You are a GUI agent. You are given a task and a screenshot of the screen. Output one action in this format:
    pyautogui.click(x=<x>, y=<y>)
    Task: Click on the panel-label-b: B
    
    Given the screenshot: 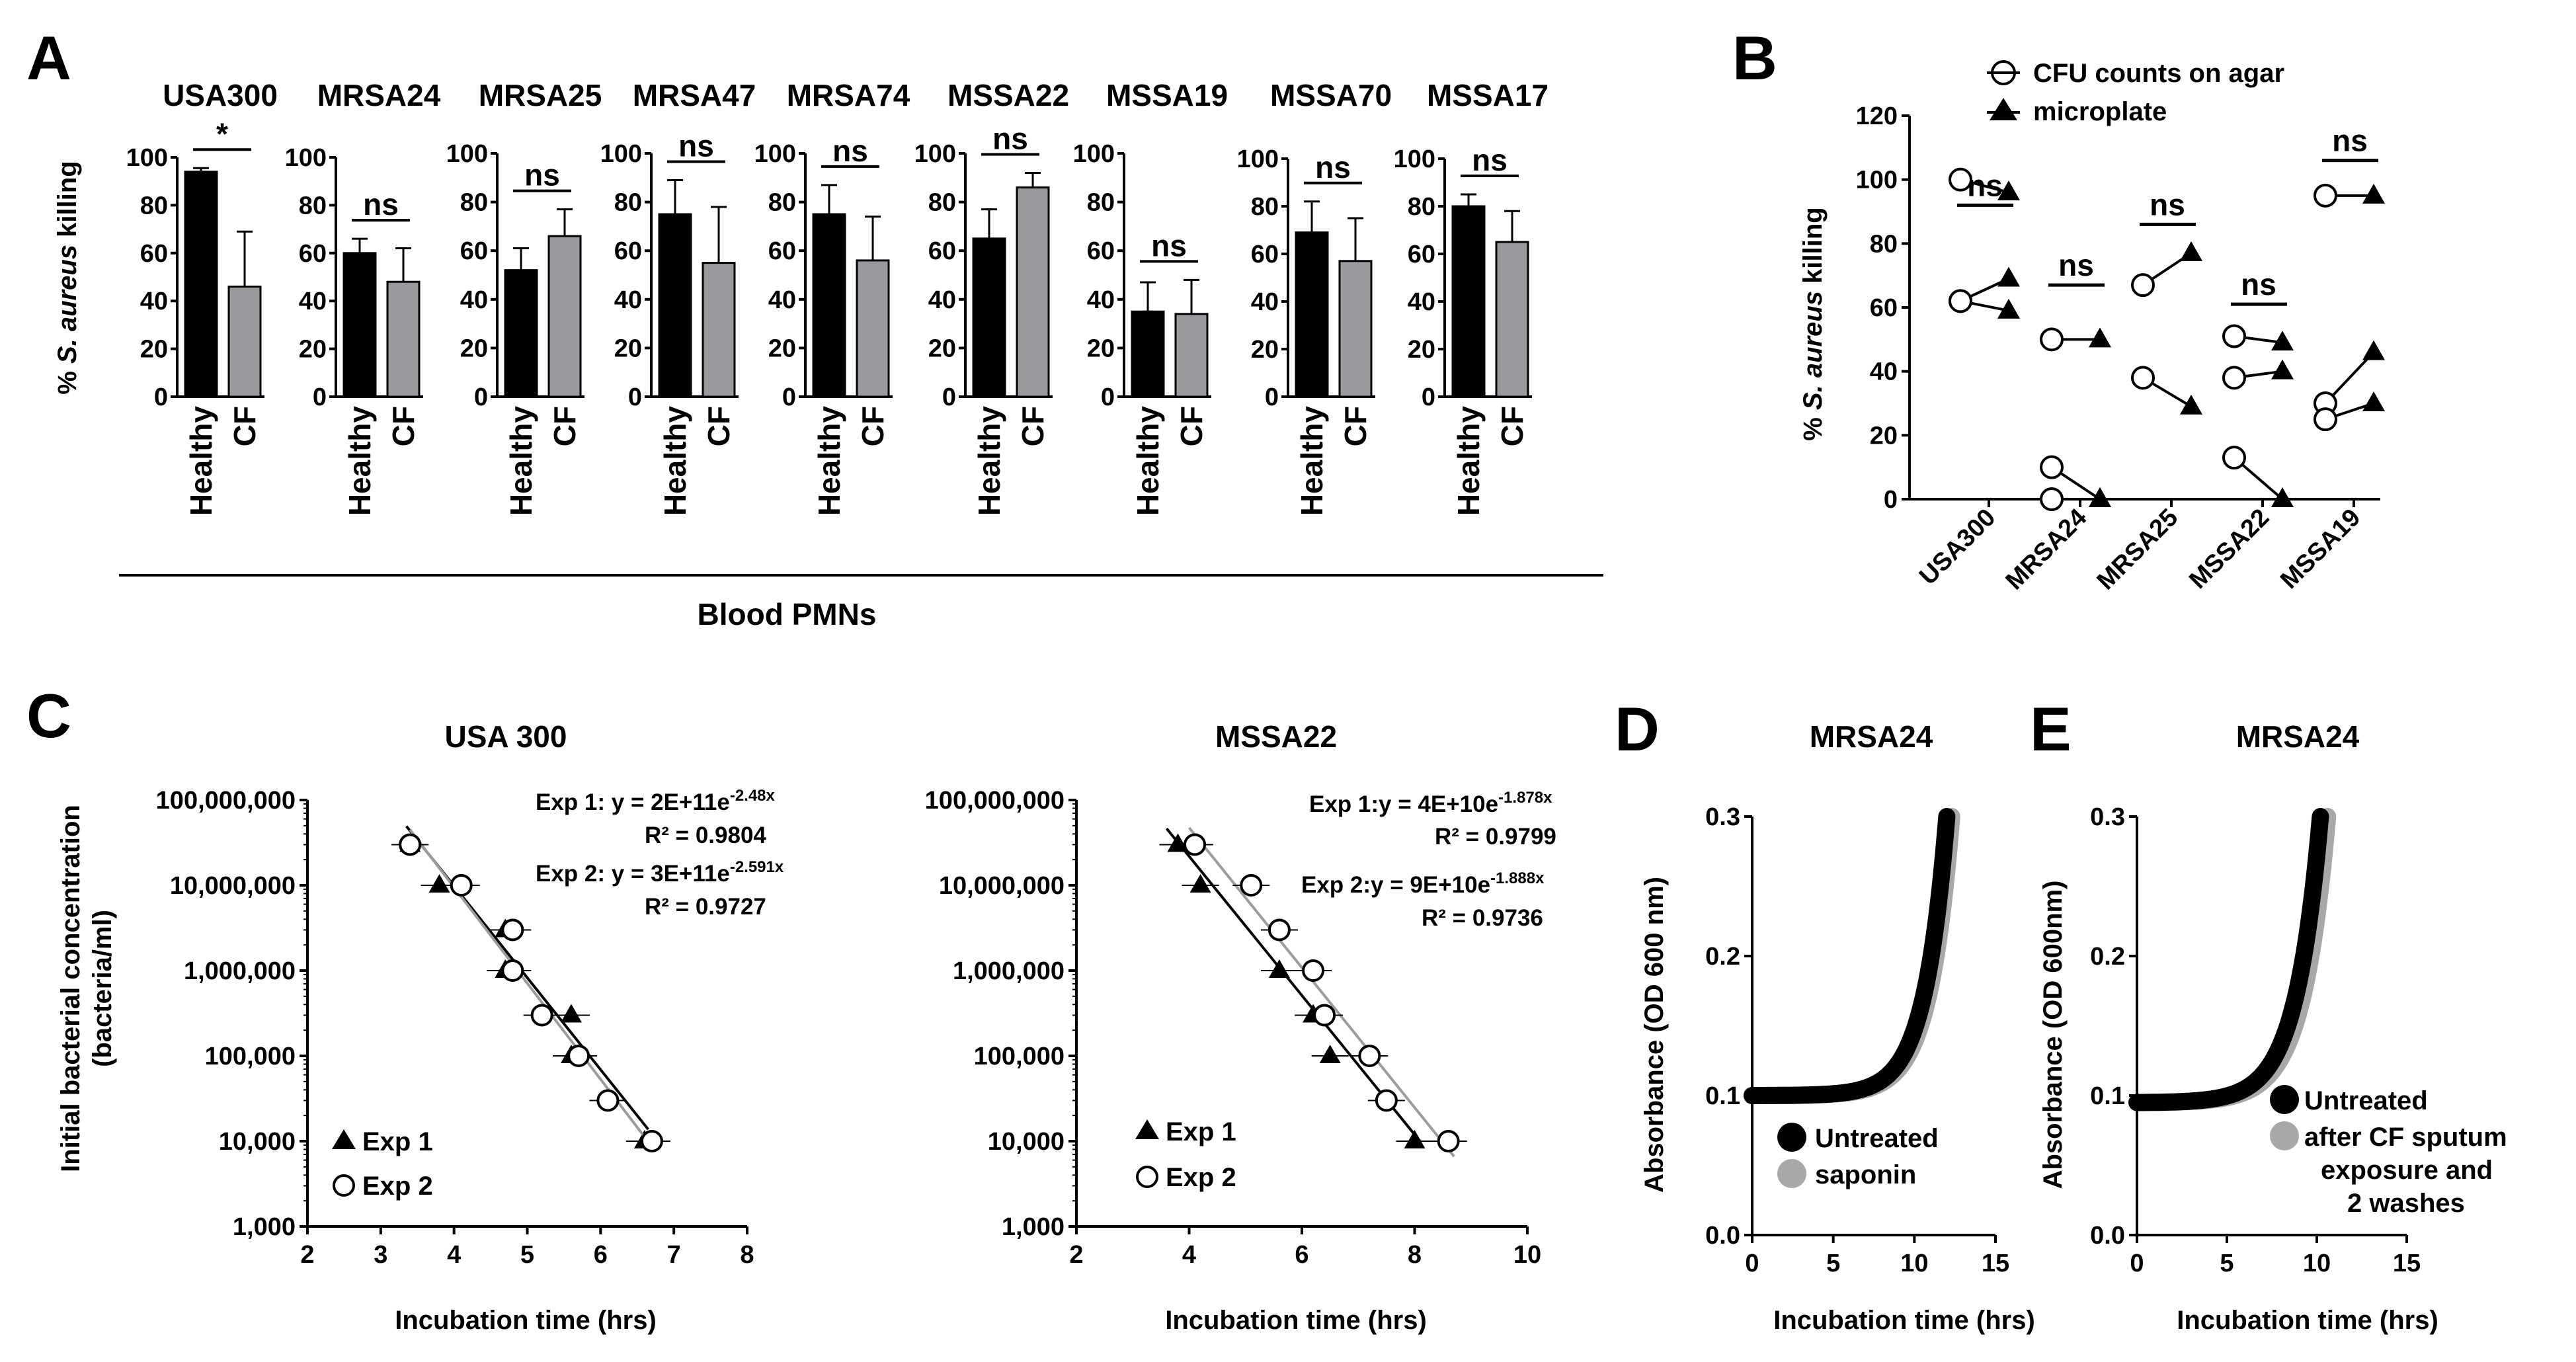 What is the action you would take?
    pyautogui.click(x=1755, y=58)
    